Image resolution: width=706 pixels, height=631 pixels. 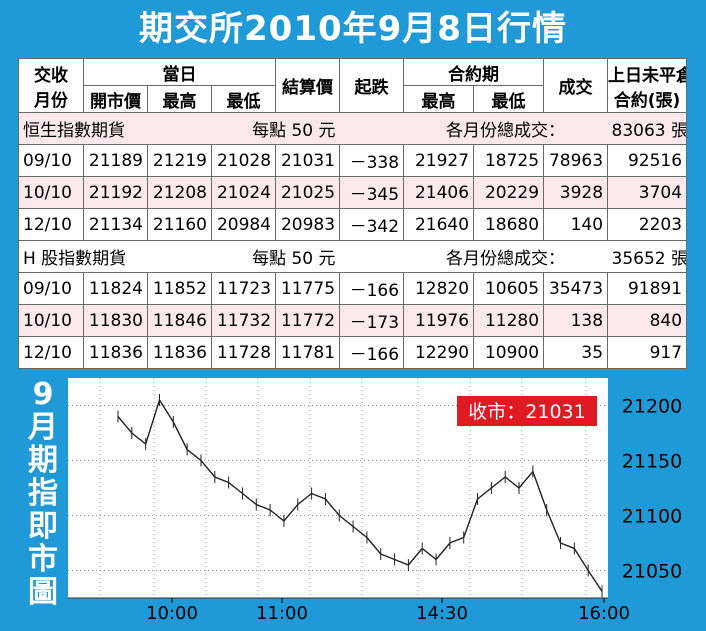 What do you see at coordinates (115, 99) in the screenshot?
I see `open-header: 開市價` at bounding box center [115, 99].